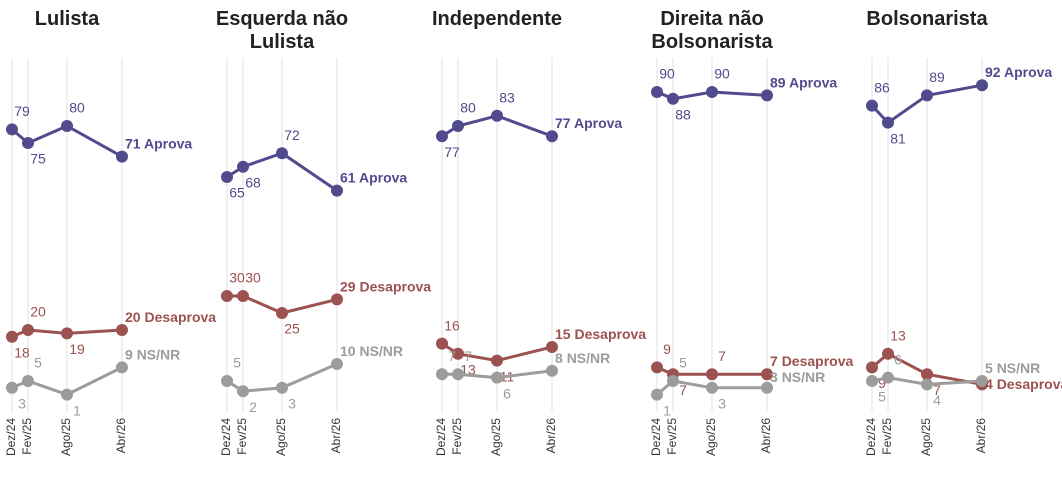 This screenshot has width=1062, height=477. Describe the element at coordinates (774, 377) in the screenshot. I see `end-value: 3` at that location.